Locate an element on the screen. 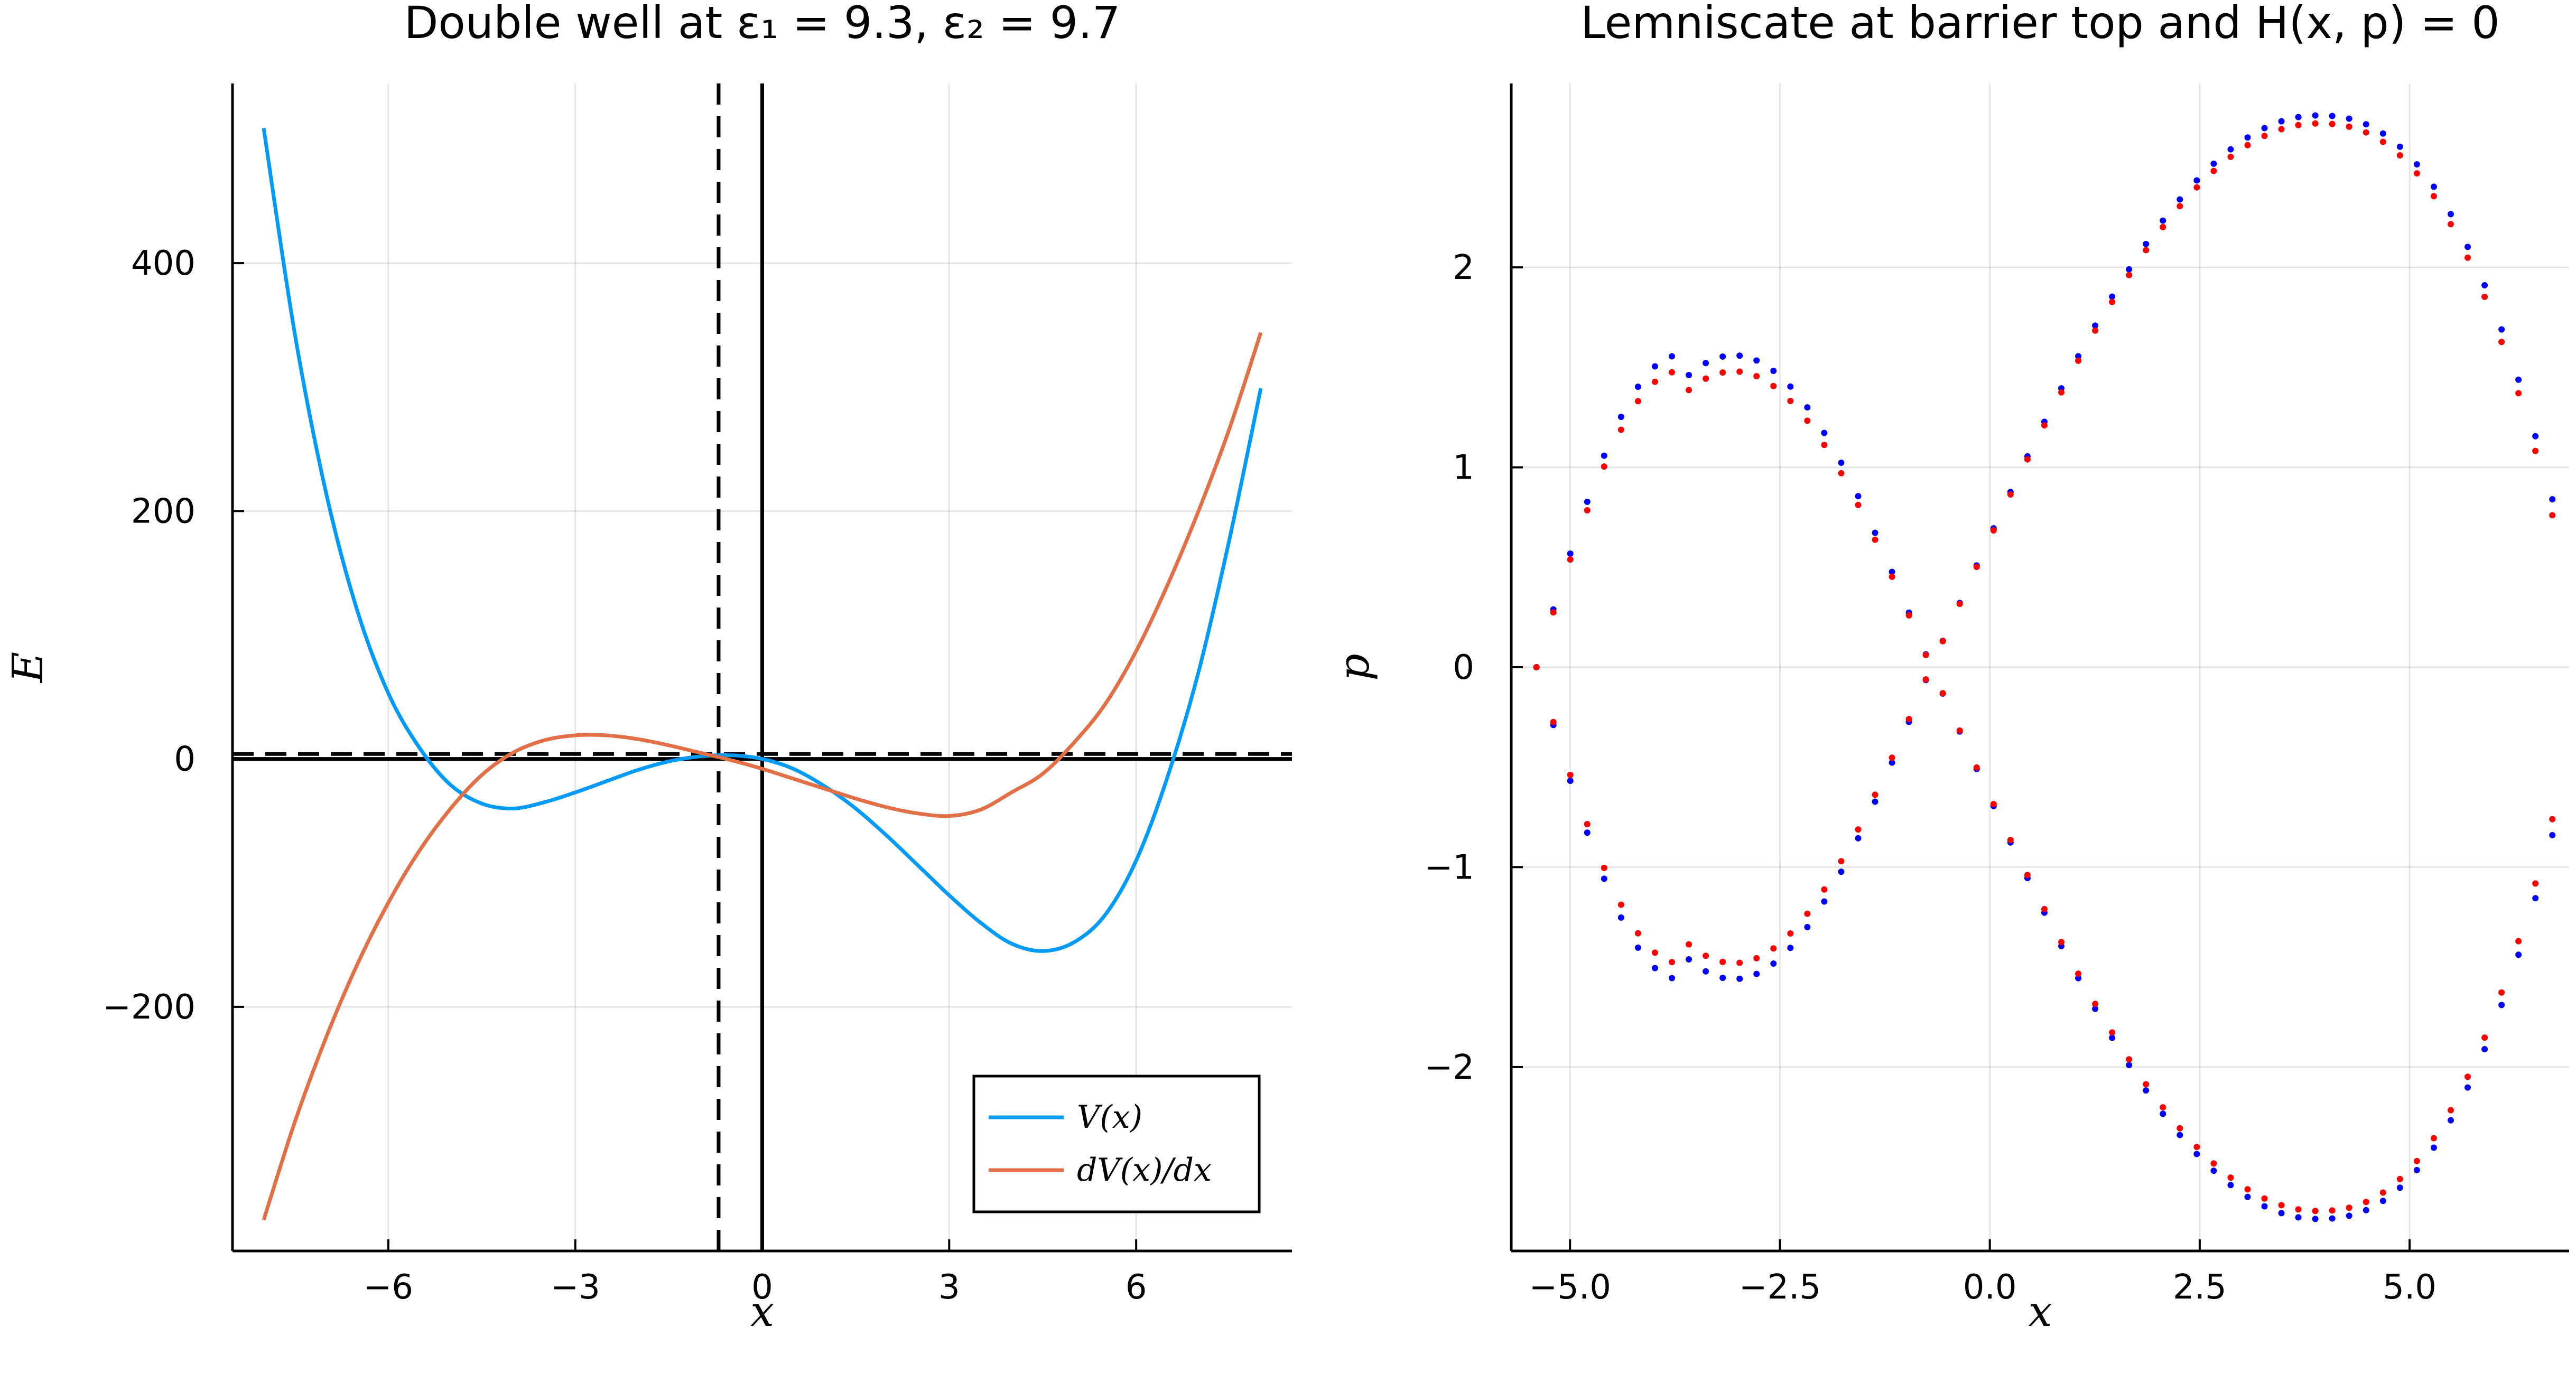 The height and width of the screenshot is (1373, 2576). x-tick-label: −6 is located at coordinates (388, 1288).